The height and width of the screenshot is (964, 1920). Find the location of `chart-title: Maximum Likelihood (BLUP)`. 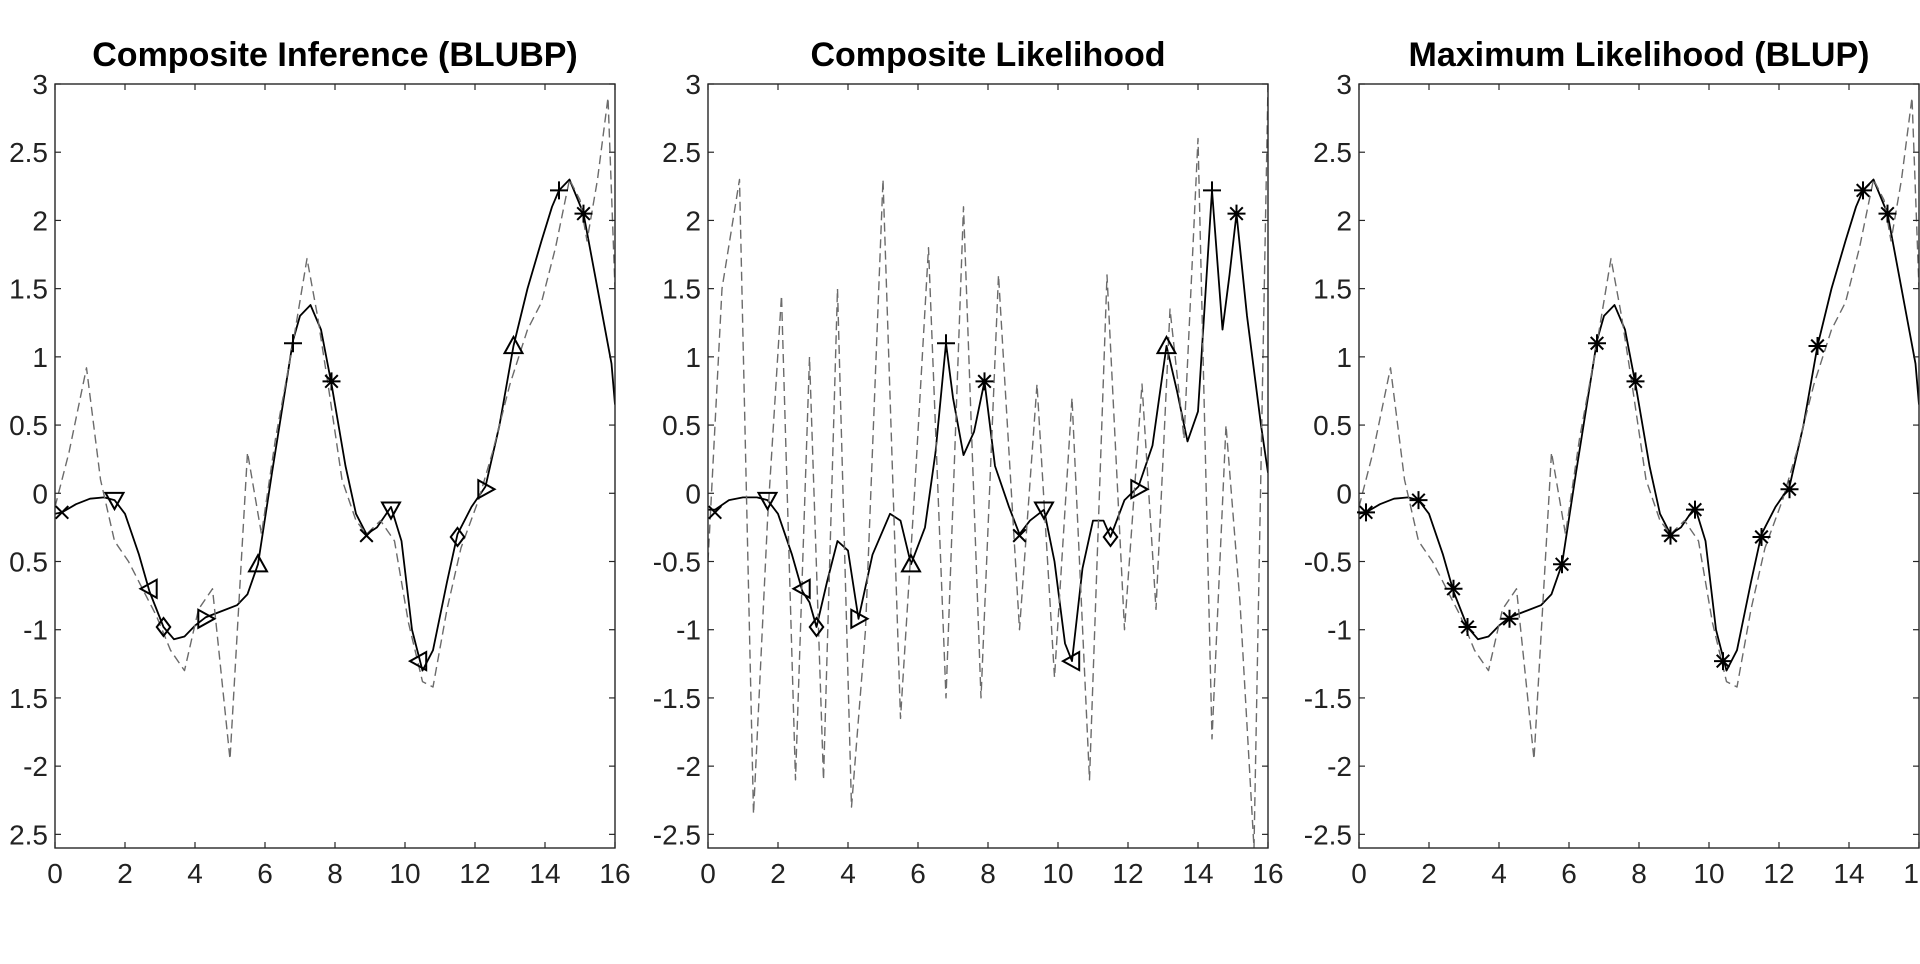

chart-title: Maximum Likelihood (BLUP) is located at coordinates (1639, 55).